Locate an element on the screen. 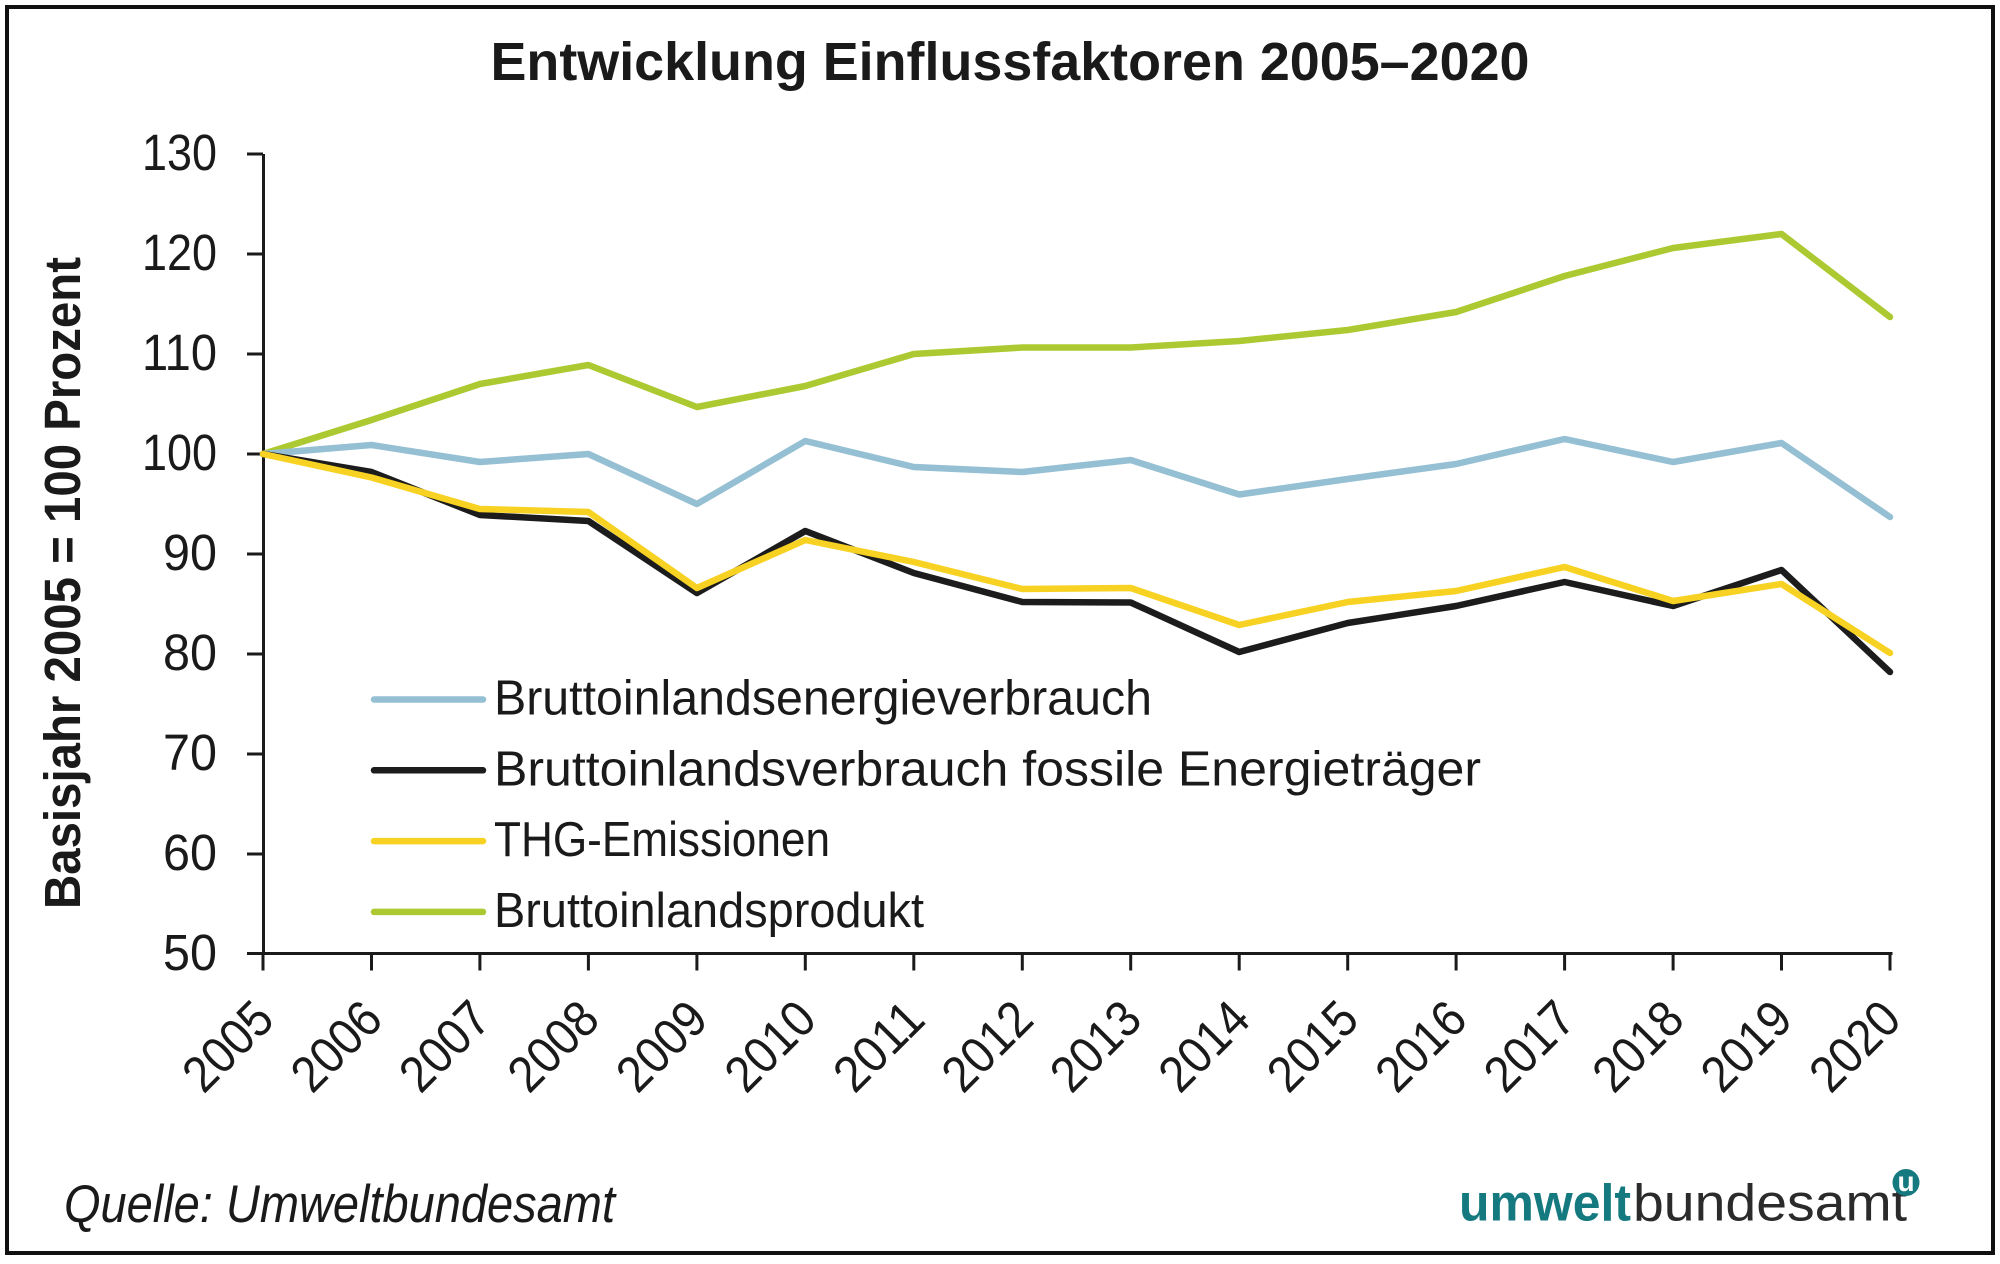 The width and height of the screenshot is (2000, 1264). svg-text: u is located at coordinates (1905, 1181).